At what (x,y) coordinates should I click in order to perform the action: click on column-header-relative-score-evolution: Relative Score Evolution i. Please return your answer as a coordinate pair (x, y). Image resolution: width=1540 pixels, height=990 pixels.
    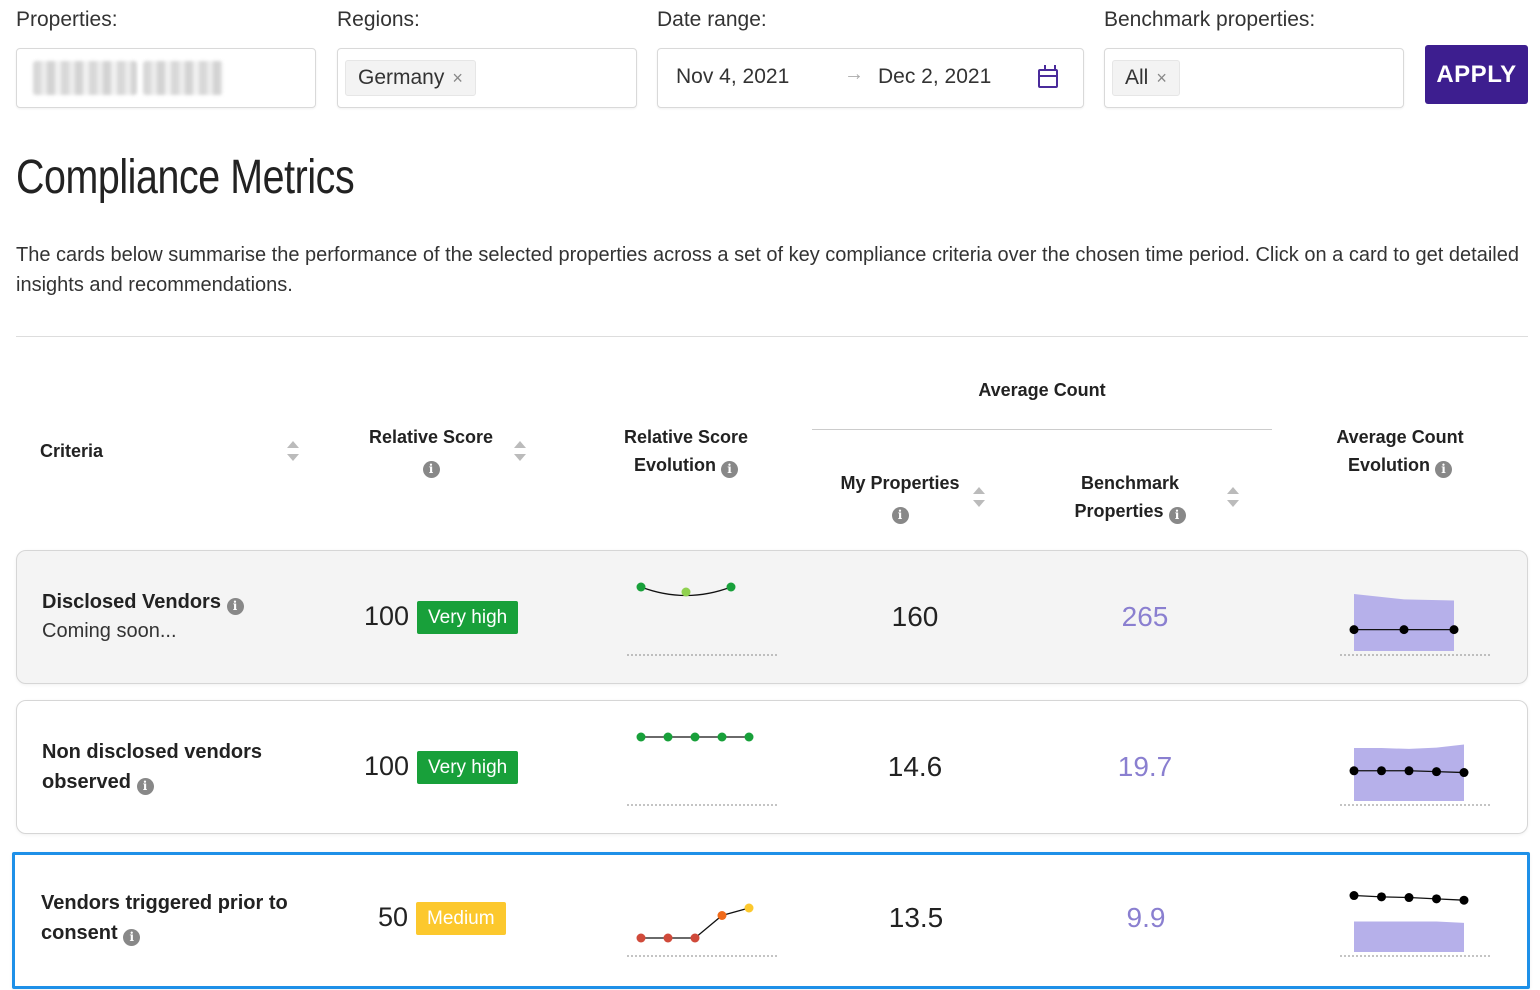
    Looking at the image, I should click on (686, 451).